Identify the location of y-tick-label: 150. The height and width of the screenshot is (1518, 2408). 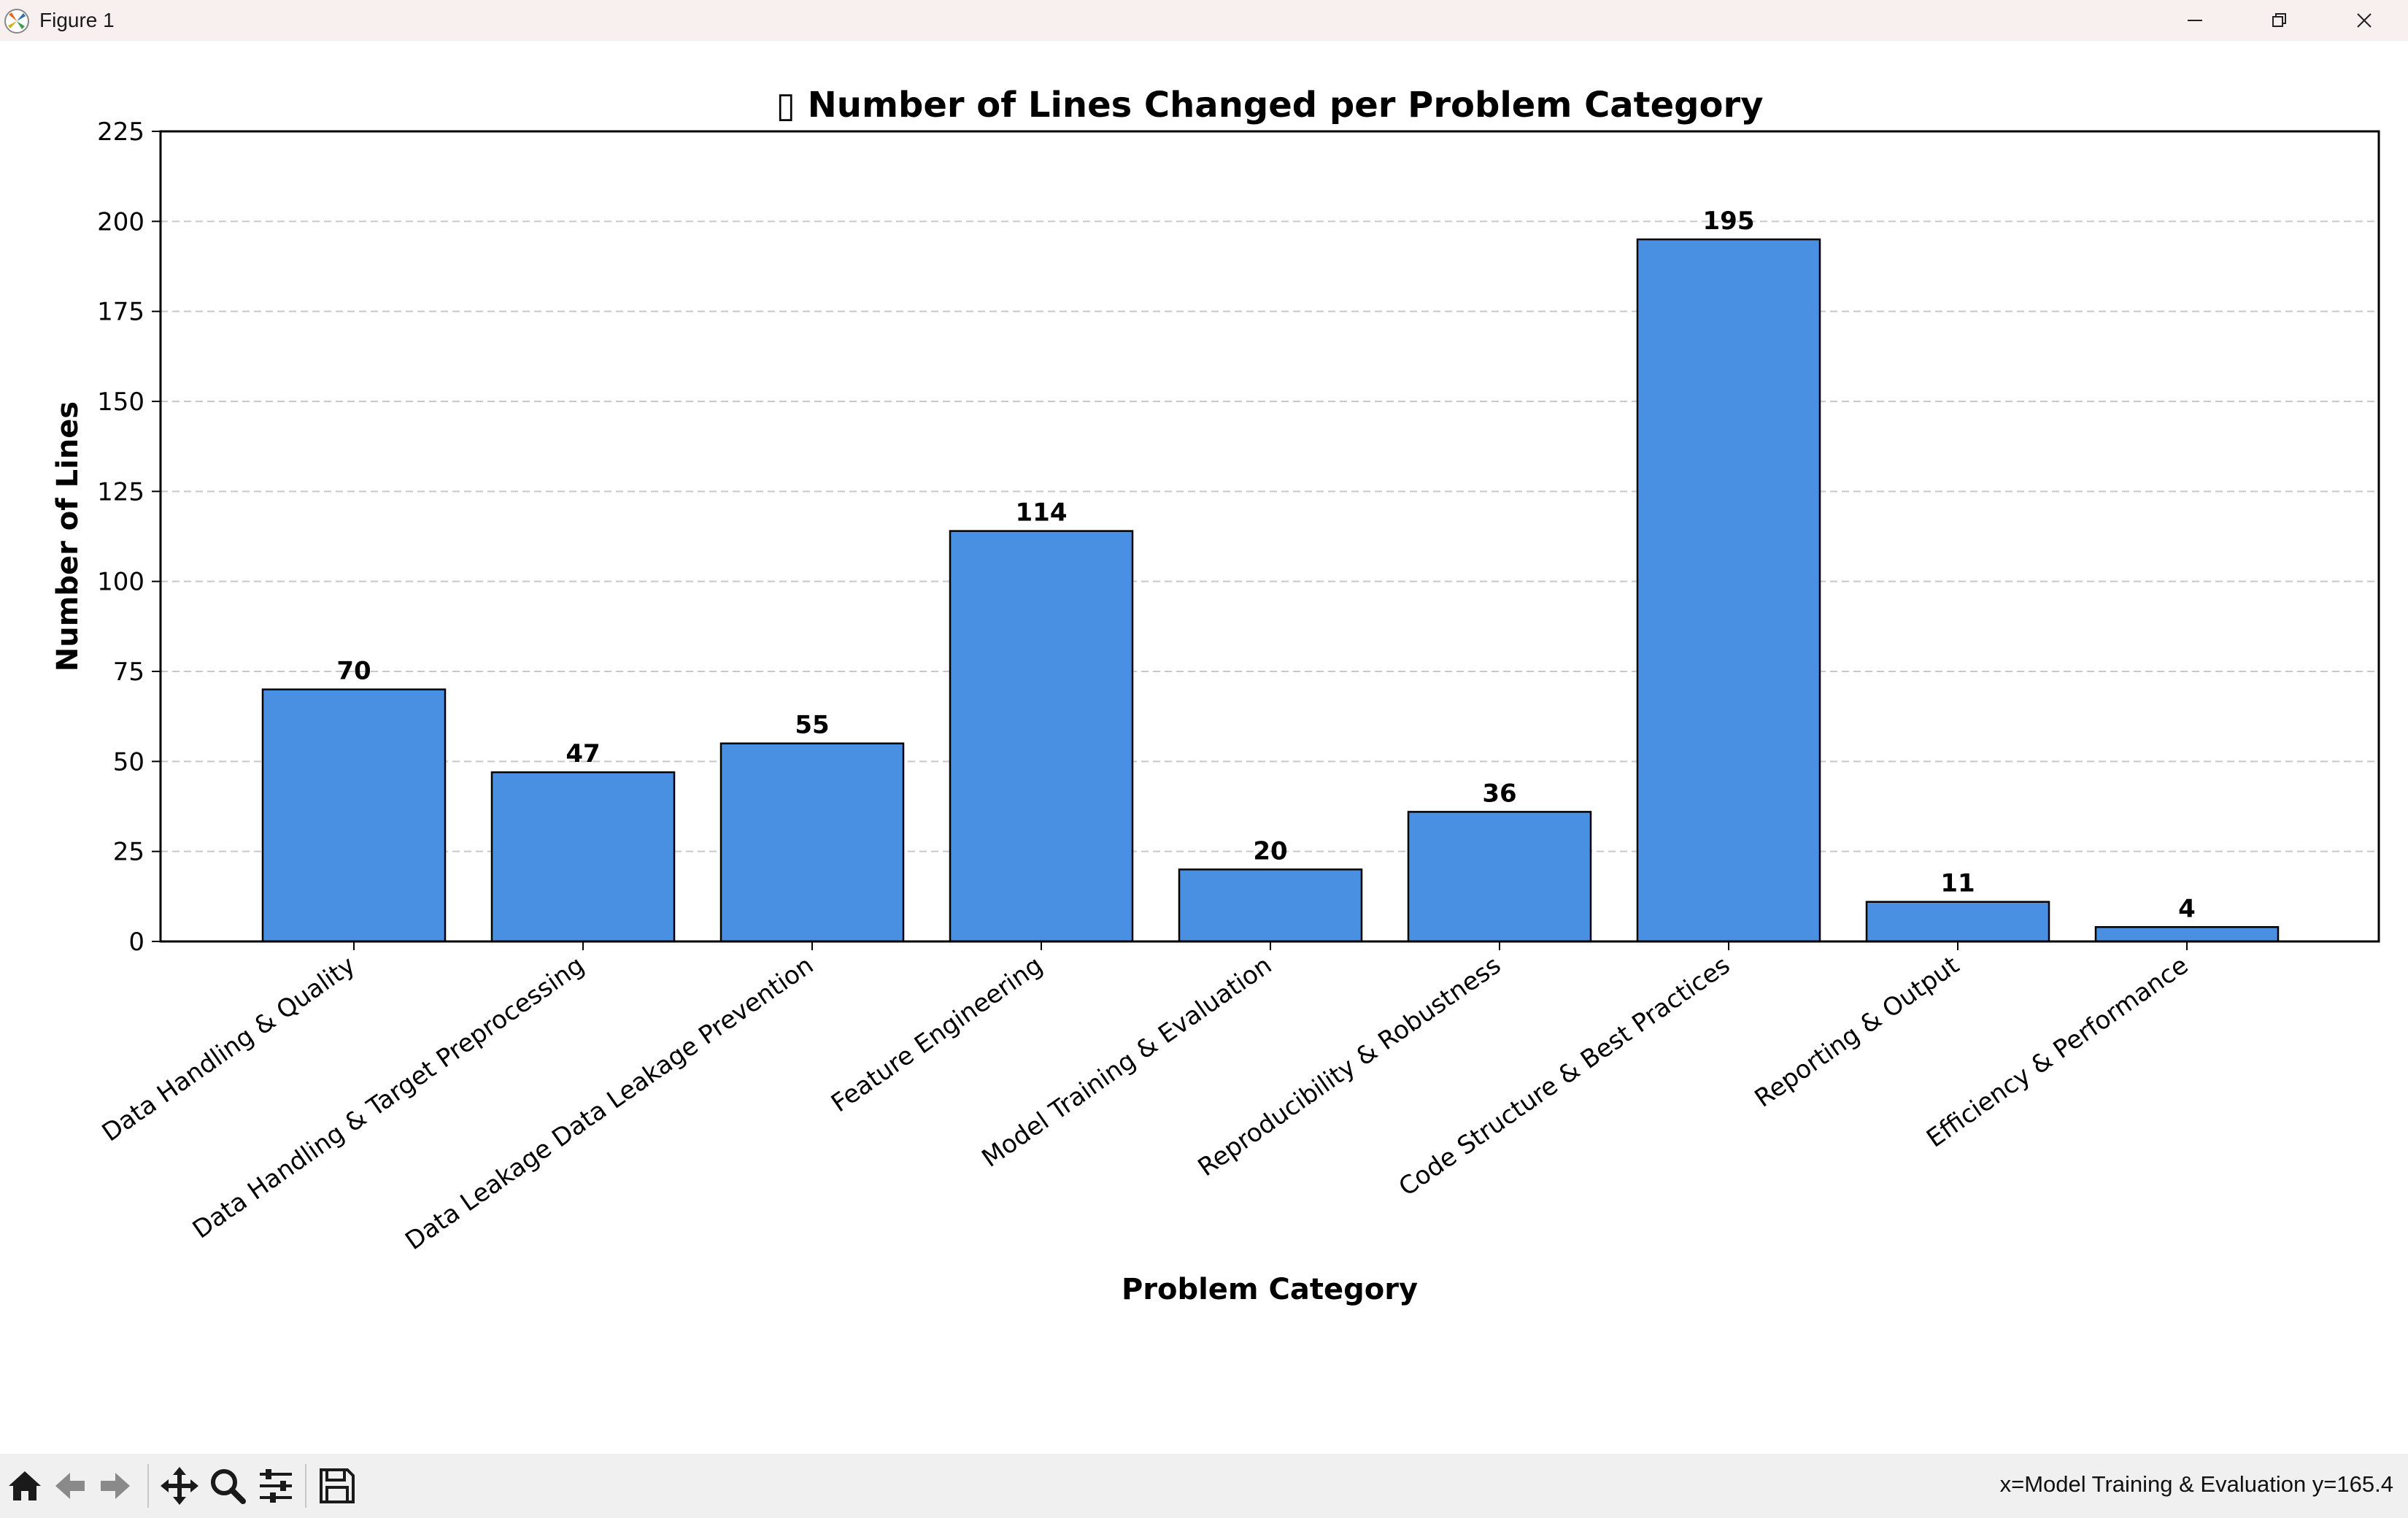
(120, 402).